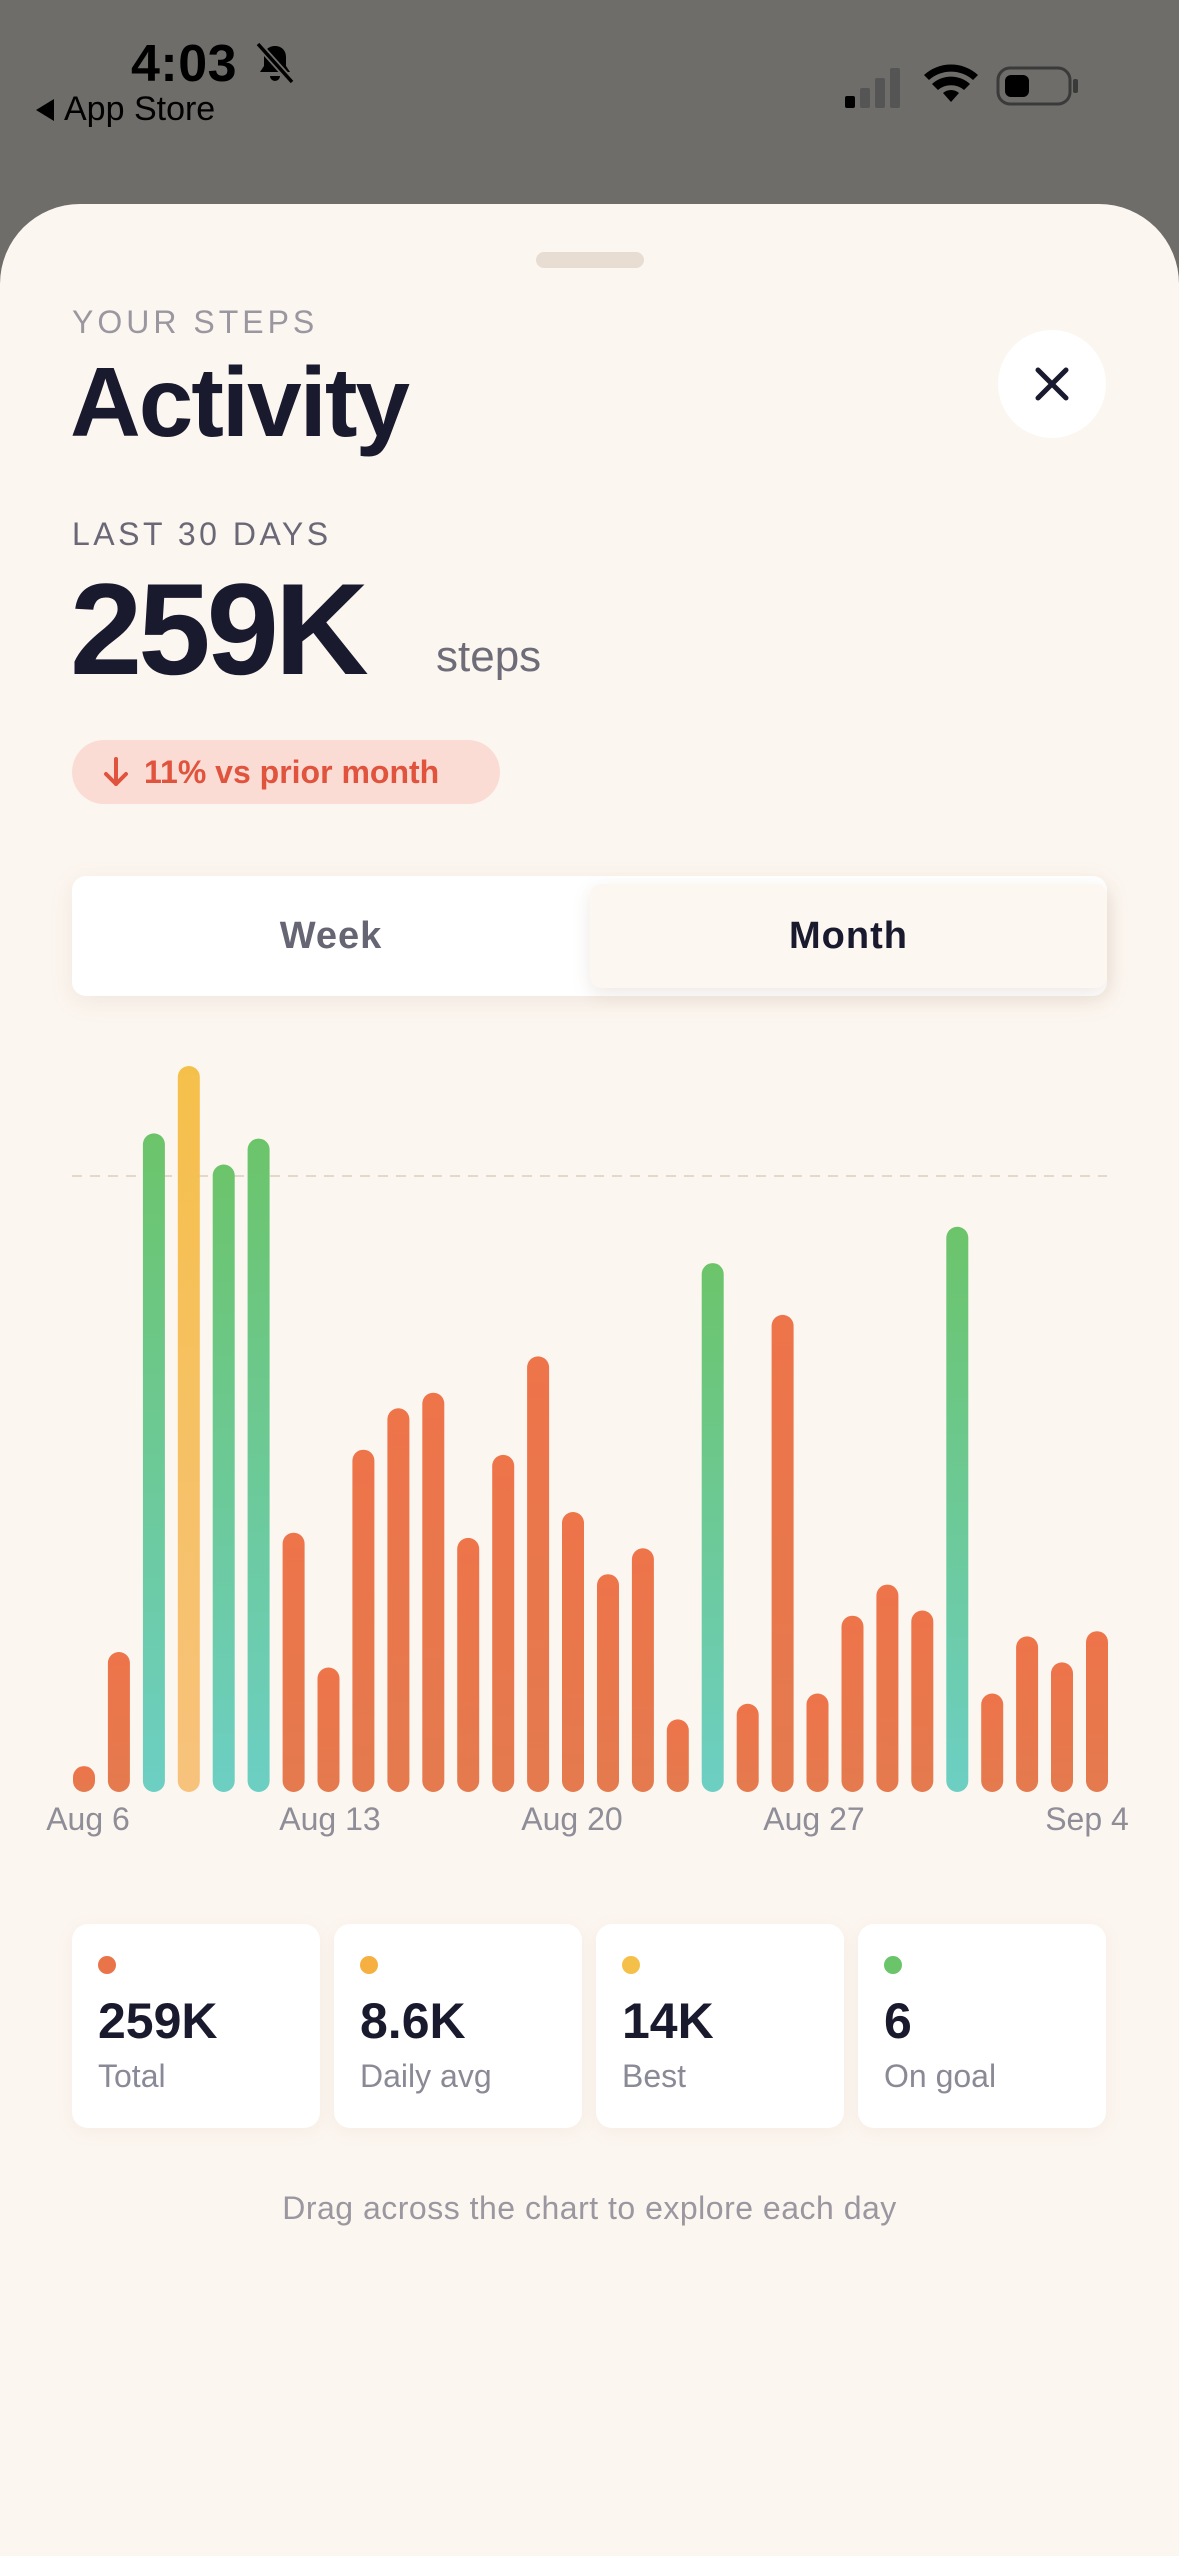 The width and height of the screenshot is (1179, 2556). Describe the element at coordinates (951, 83) in the screenshot. I see `wifi-icon` at that location.